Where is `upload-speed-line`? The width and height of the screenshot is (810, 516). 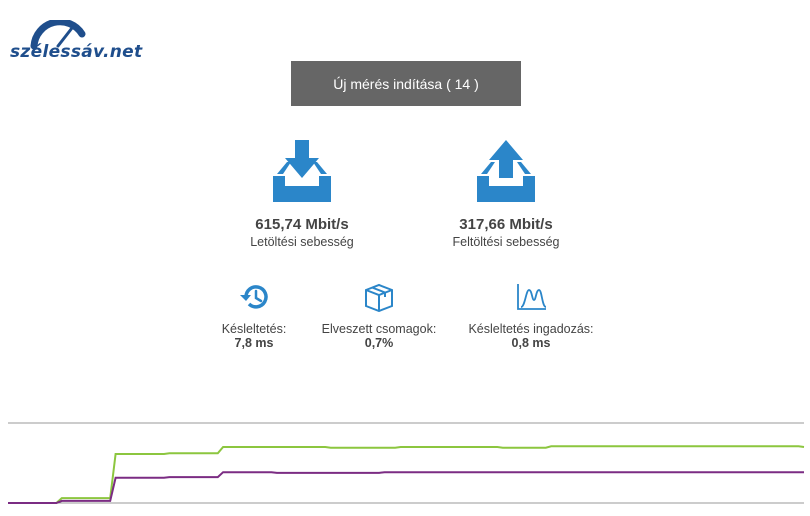 upload-speed-line is located at coordinates (406, 487).